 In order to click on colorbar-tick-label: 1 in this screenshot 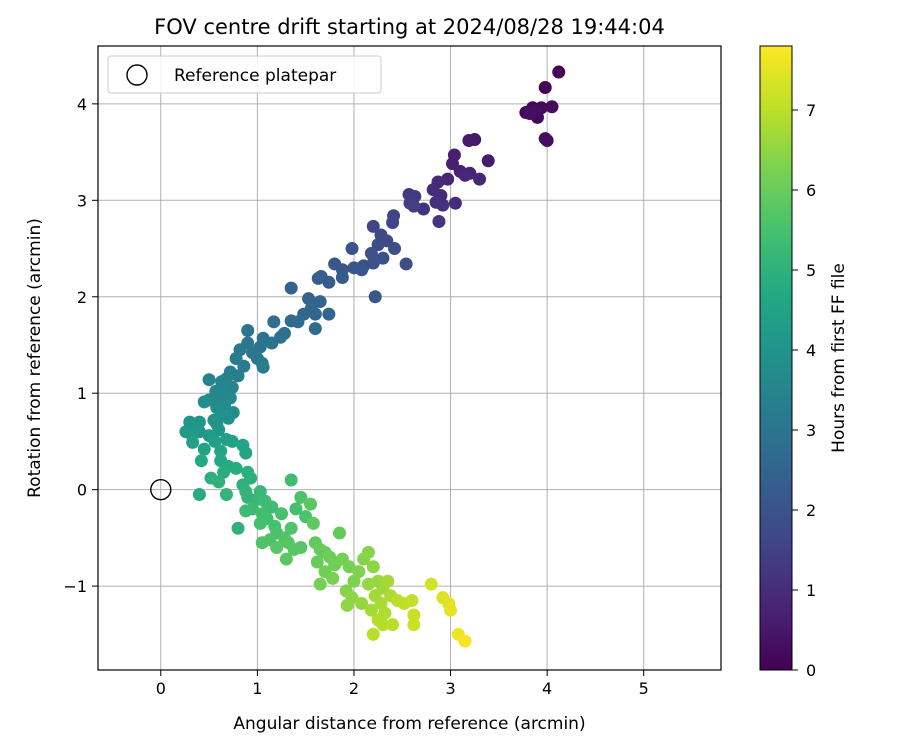, I will do `click(811, 590)`.